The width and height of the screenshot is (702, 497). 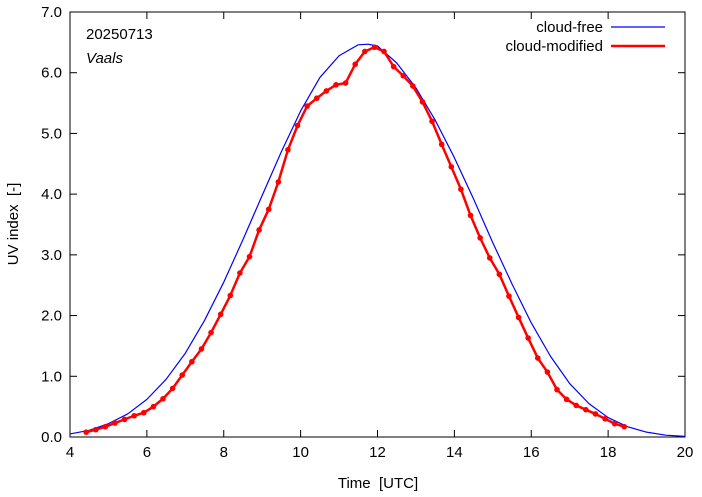 What do you see at coordinates (569, 27) in the screenshot?
I see `legend-label-cloud-free: cloud-free` at bounding box center [569, 27].